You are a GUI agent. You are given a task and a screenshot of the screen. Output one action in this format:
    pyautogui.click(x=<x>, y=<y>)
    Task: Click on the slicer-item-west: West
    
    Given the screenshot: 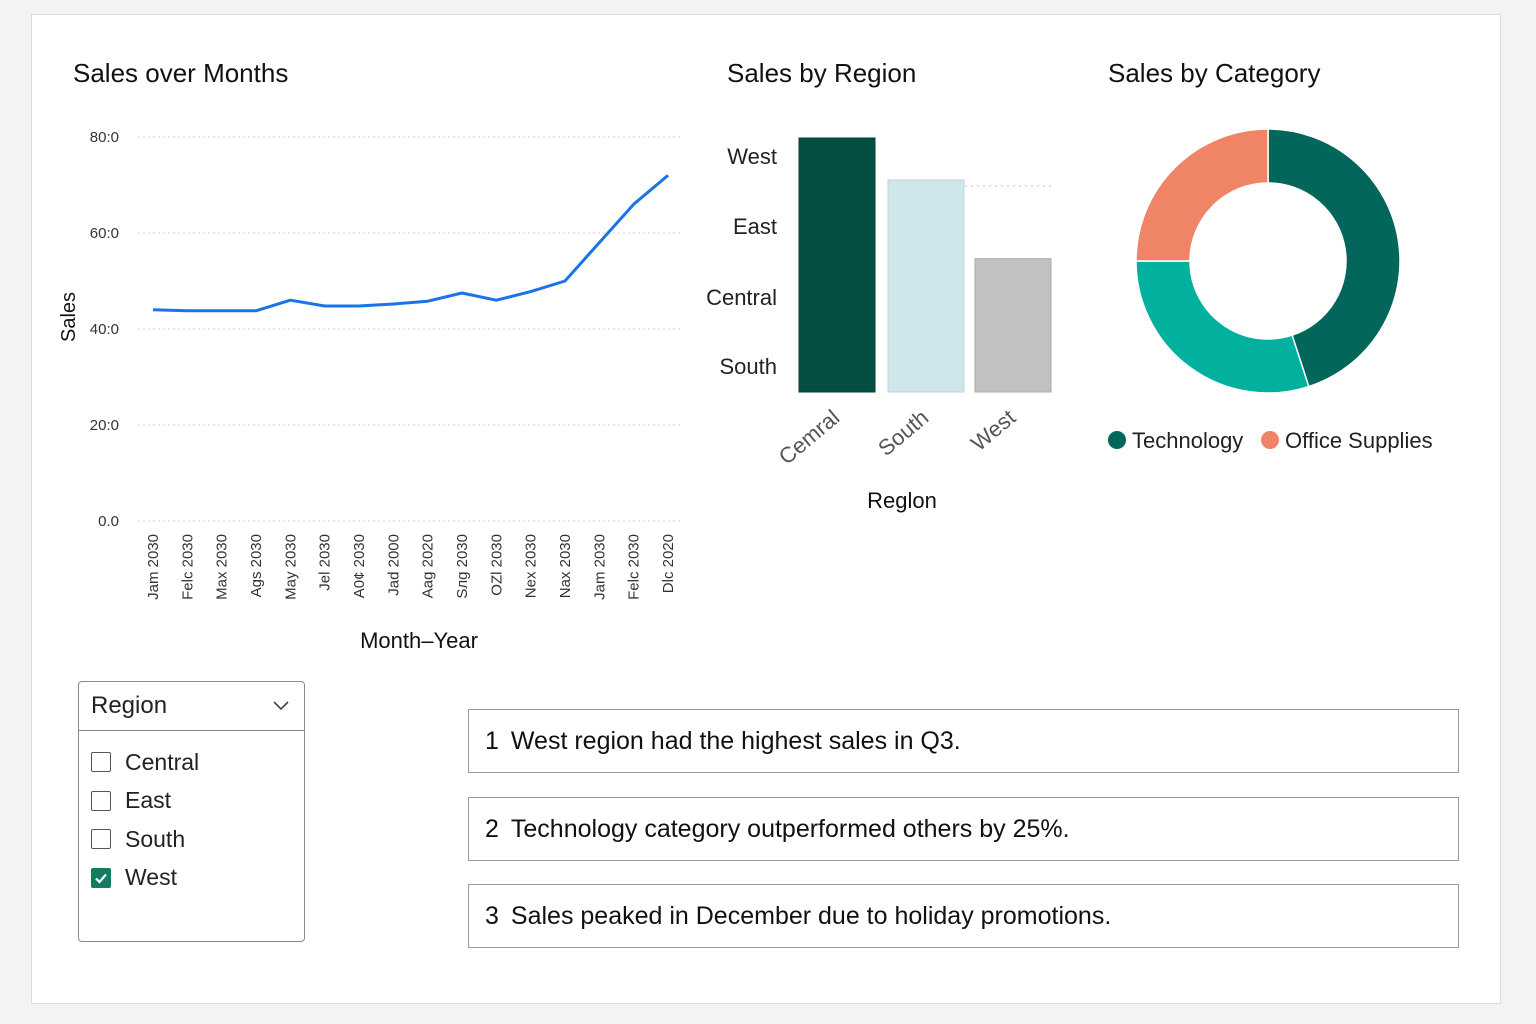 What is the action you would take?
    pyautogui.click(x=191, y=878)
    